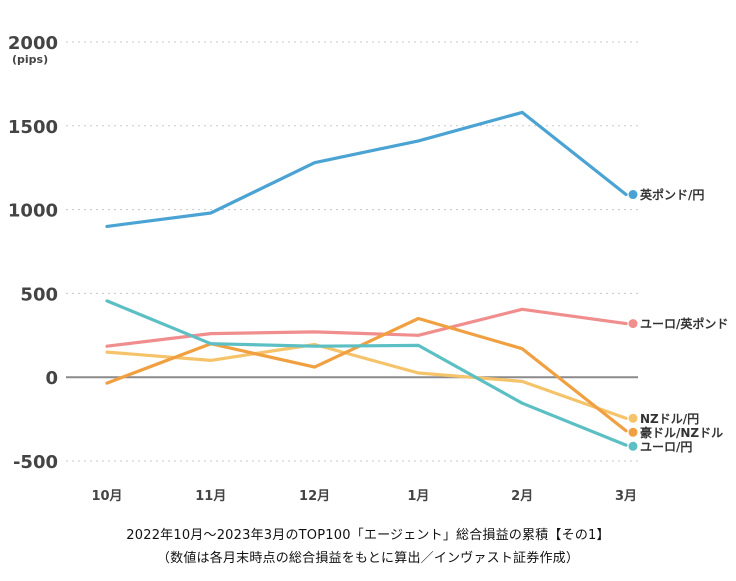  I want to click on y-tick-label: 1500, so click(33, 127).